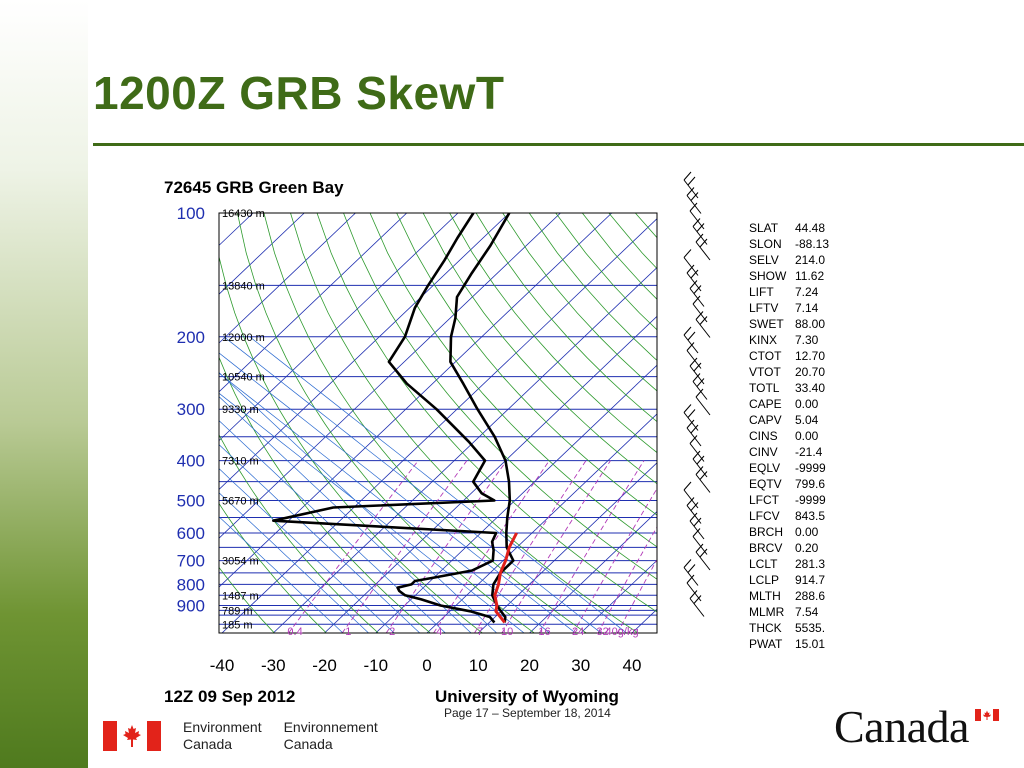  Describe the element at coordinates (765, 420) in the screenshot. I see `index-key: CAPV` at that location.